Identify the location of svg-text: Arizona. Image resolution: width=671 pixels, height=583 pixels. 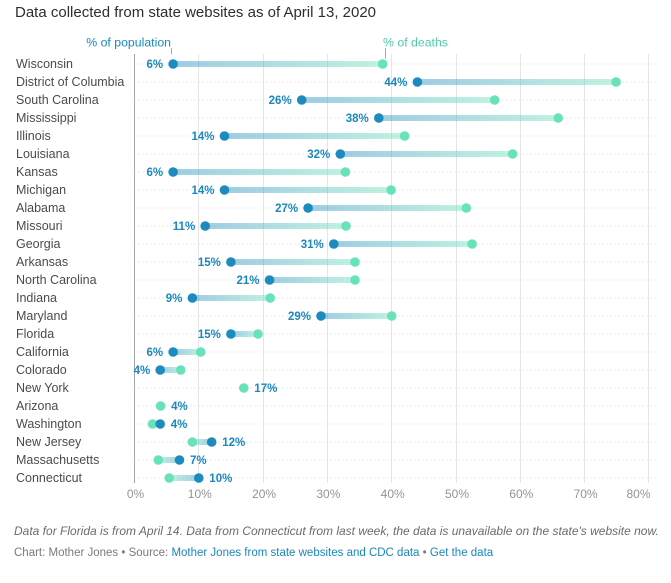
(37, 406).